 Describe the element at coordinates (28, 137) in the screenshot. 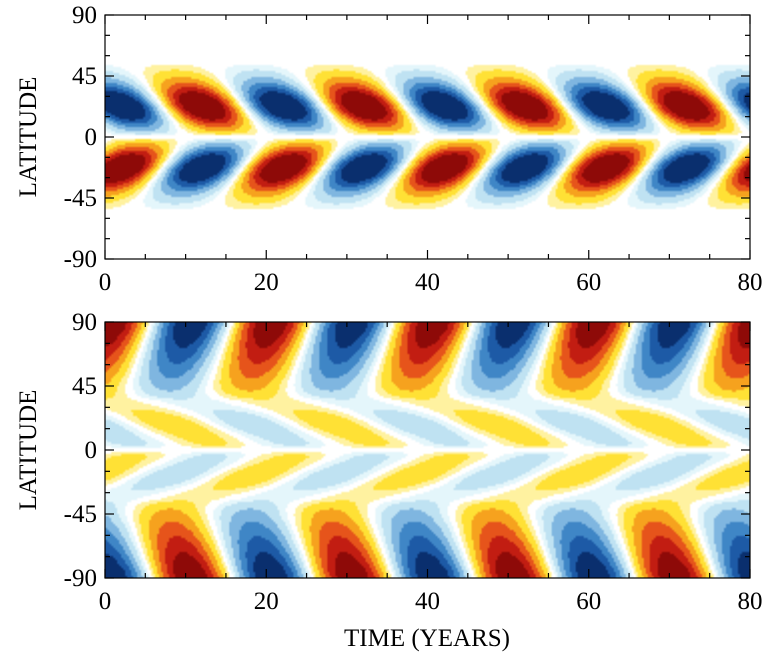

I see `top-ylabel: LATITUDE` at that location.